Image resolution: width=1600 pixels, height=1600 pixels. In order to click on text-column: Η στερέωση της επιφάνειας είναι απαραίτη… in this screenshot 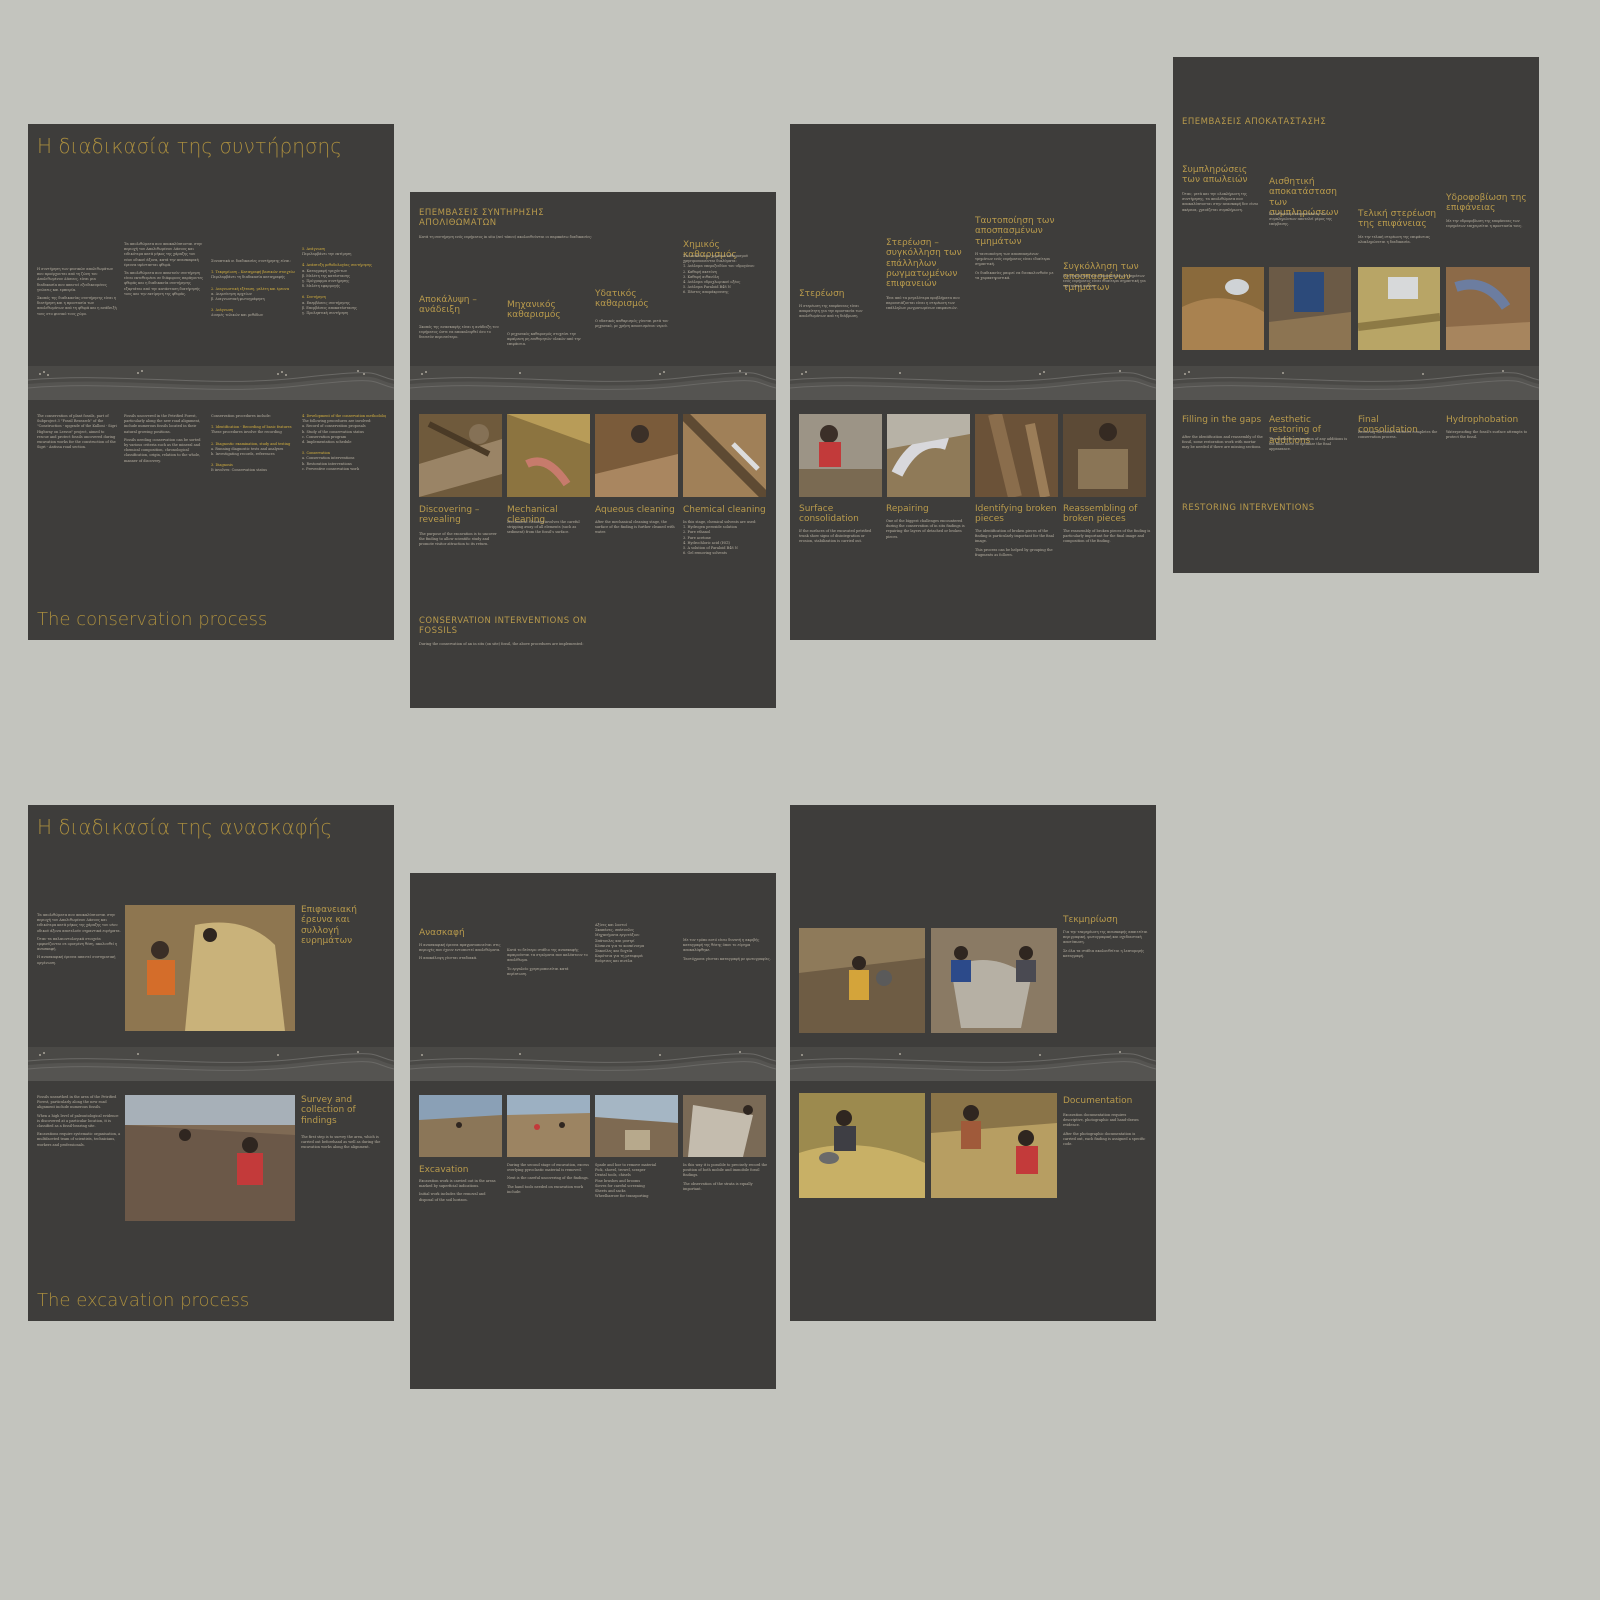, I will do `click(831, 311)`.